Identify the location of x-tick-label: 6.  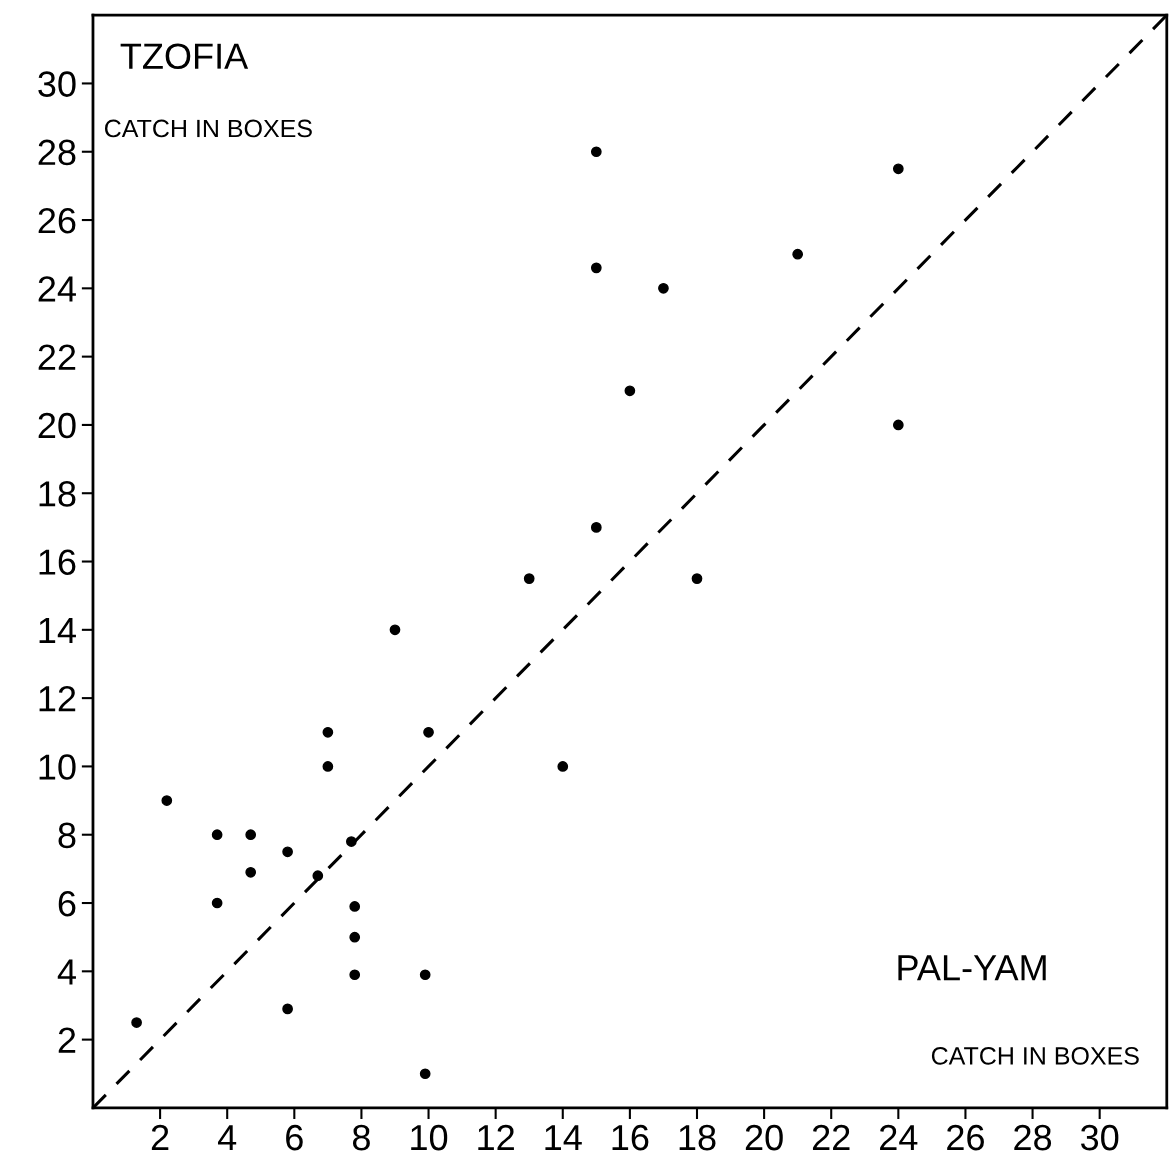
(294, 1137).